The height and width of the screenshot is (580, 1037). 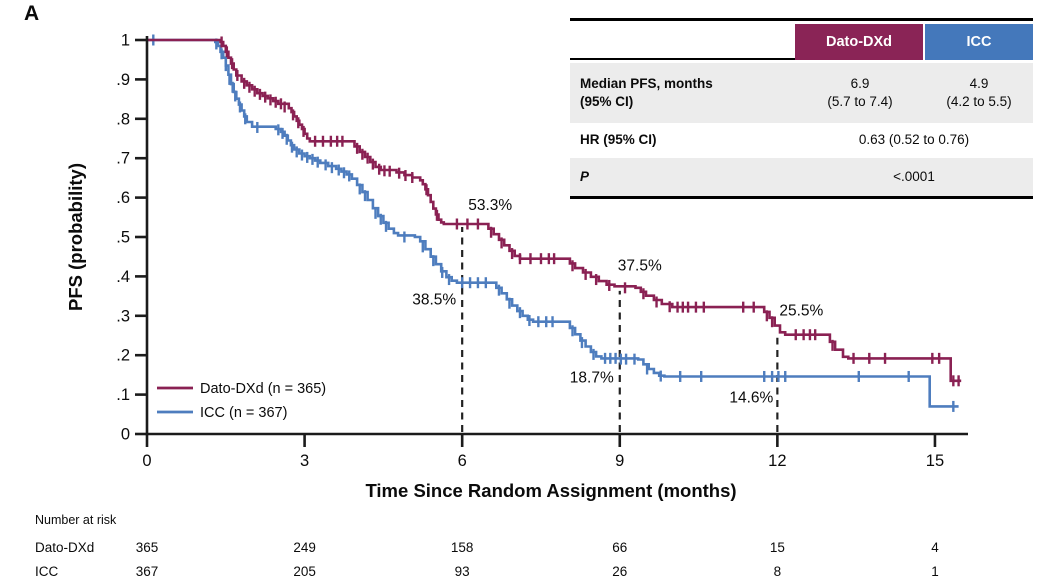 What do you see at coordinates (123, 395) in the screenshot?
I see `y-tick-label: .1` at bounding box center [123, 395].